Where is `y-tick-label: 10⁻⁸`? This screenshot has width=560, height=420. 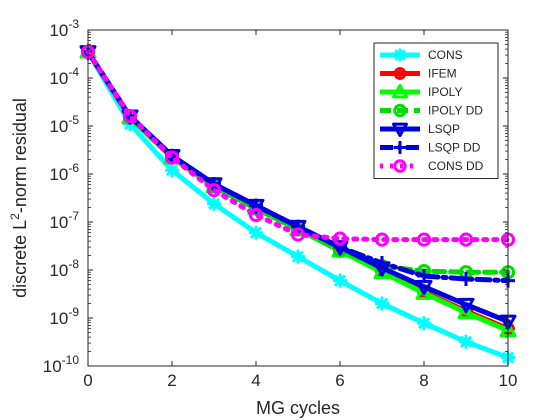
y-tick-label: 10⁻⁸ is located at coordinates (64, 268).